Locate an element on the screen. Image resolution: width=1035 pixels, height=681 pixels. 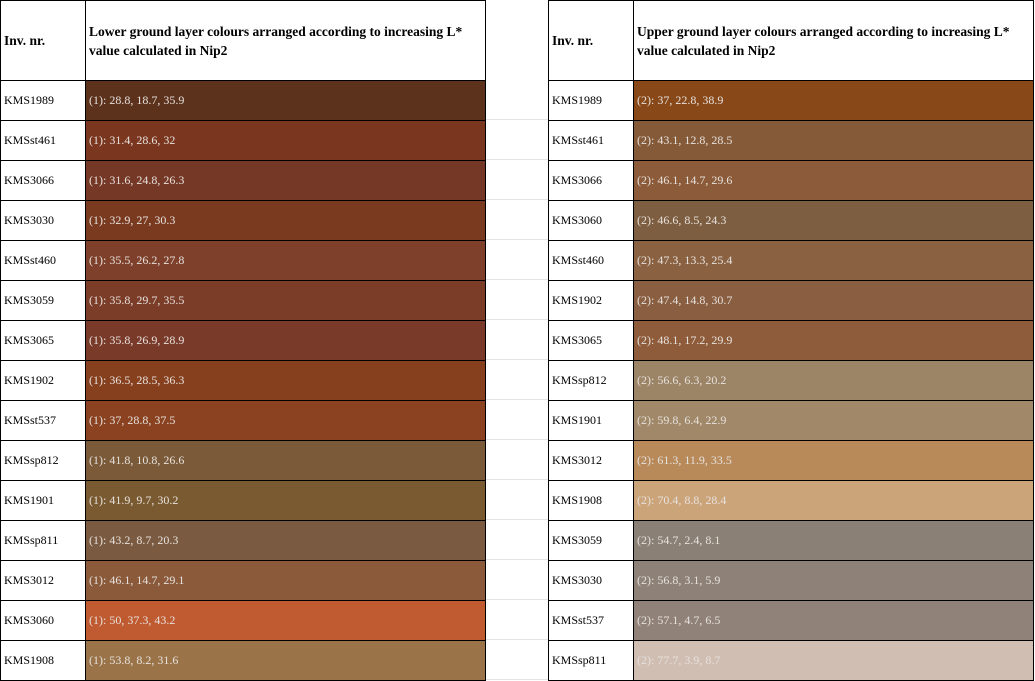
color-swatch: (2): 56.6, 6.3, 20.2 is located at coordinates (834, 381).